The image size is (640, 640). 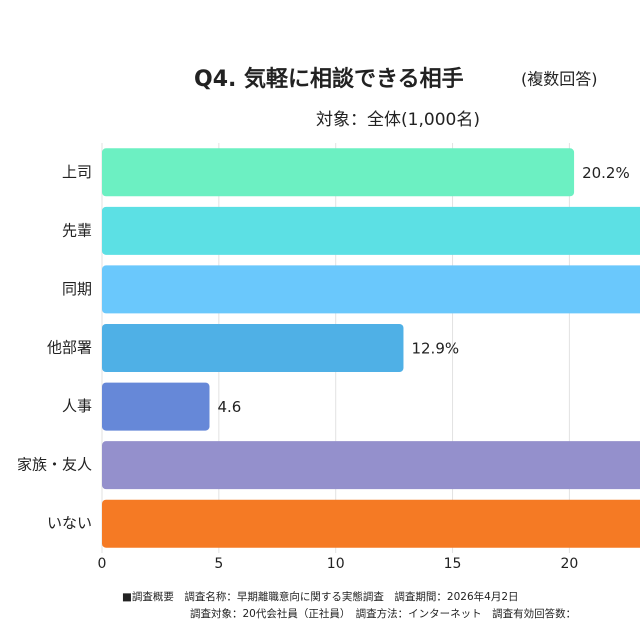 What do you see at coordinates (69, 348) in the screenshot?
I see `y-tick-label: 他部署` at bounding box center [69, 348].